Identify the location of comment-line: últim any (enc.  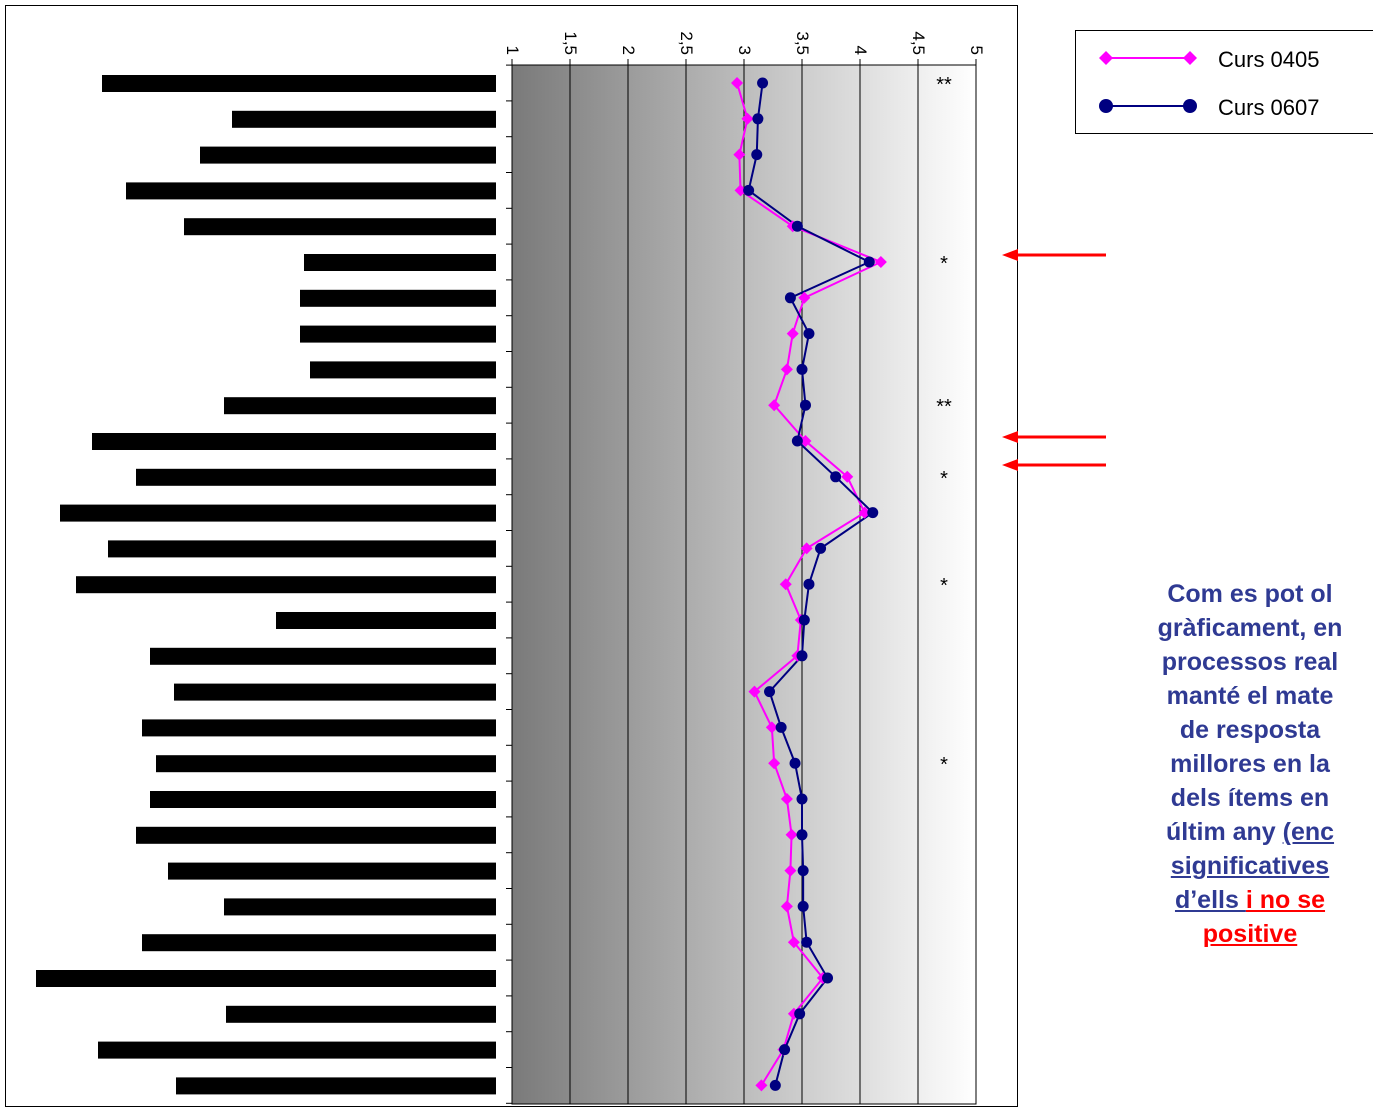
(1206, 832).